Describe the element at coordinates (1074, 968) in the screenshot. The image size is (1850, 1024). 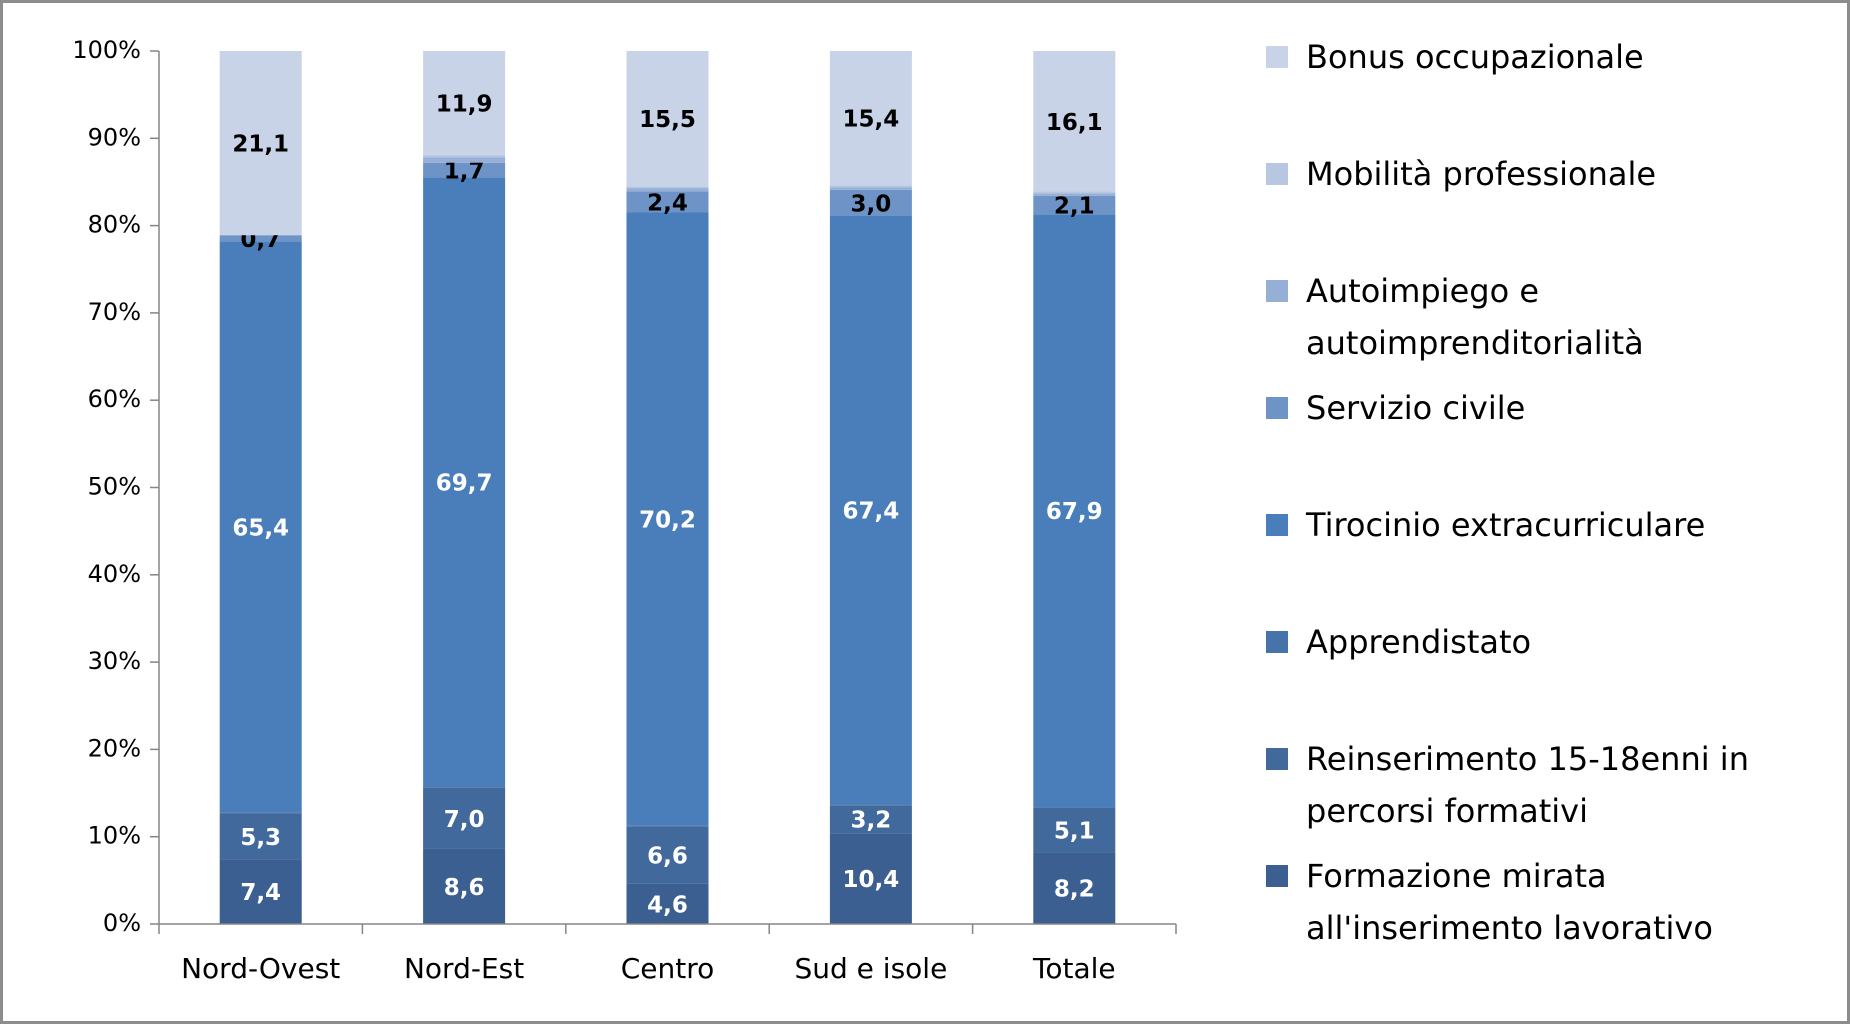
I see `x-tick-label: Totale` at that location.